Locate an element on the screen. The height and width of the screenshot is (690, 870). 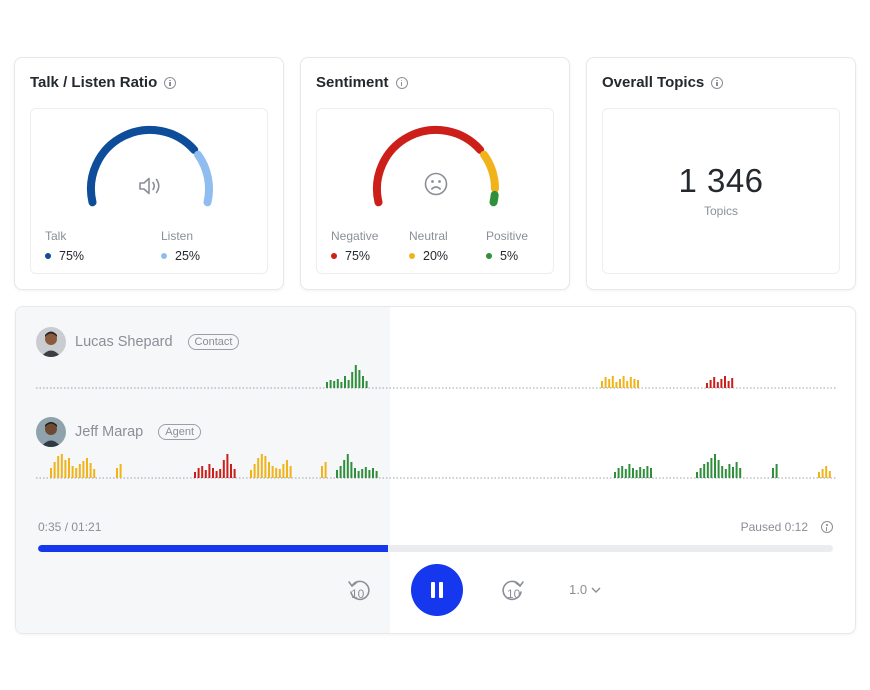
positive-label: Positive is located at coordinates (507, 236).